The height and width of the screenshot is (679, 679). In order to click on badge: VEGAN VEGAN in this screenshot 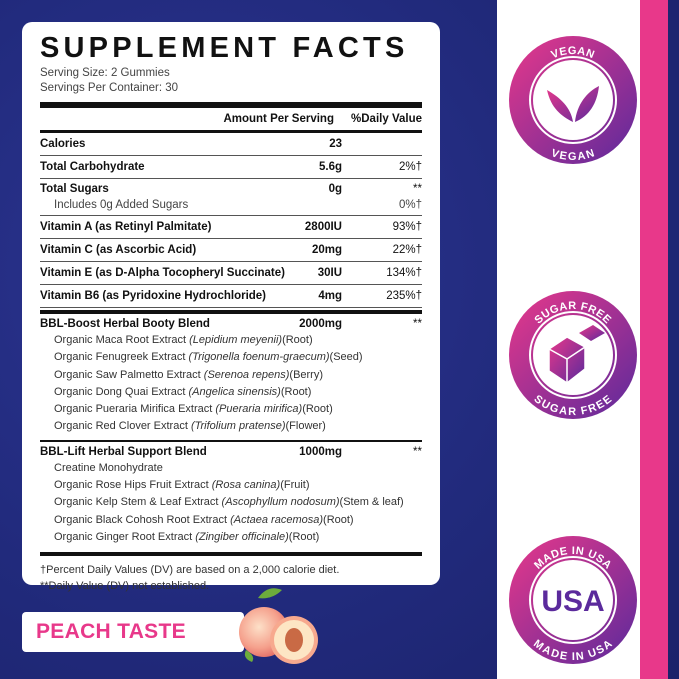, I will do `click(573, 100)`.